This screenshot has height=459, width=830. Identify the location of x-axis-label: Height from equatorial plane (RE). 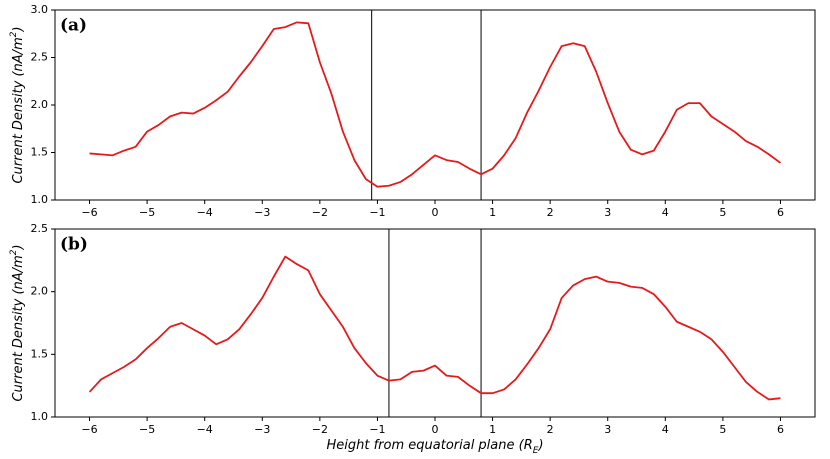
(434, 447).